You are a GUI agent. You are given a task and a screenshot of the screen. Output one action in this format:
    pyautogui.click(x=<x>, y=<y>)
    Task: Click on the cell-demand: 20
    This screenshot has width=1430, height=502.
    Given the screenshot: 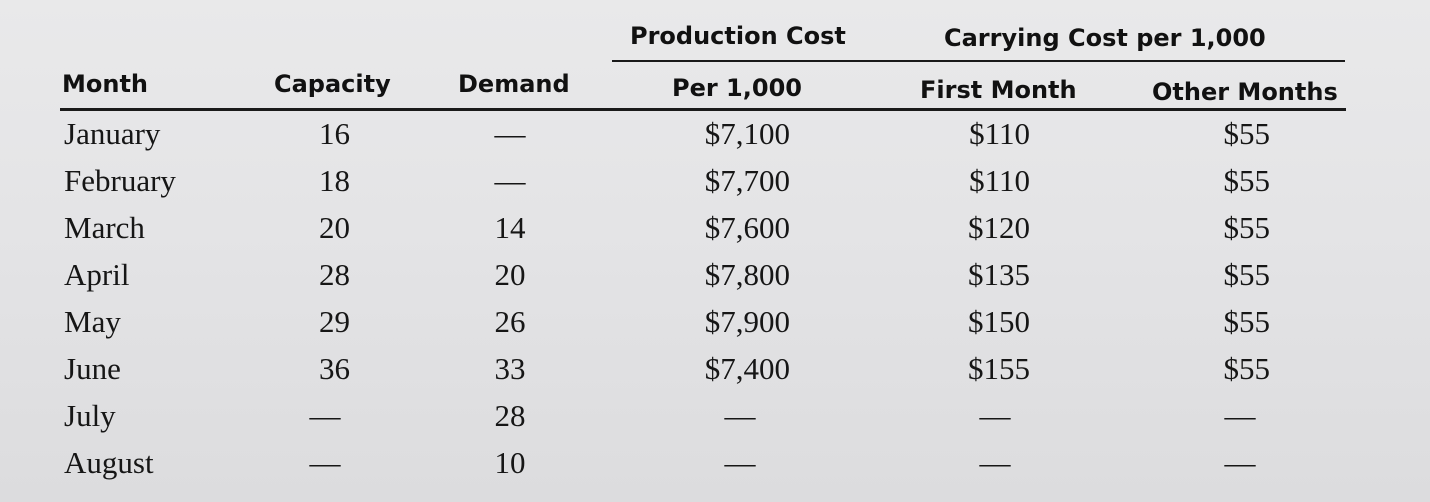 What is the action you would take?
    pyautogui.click(x=510, y=274)
    